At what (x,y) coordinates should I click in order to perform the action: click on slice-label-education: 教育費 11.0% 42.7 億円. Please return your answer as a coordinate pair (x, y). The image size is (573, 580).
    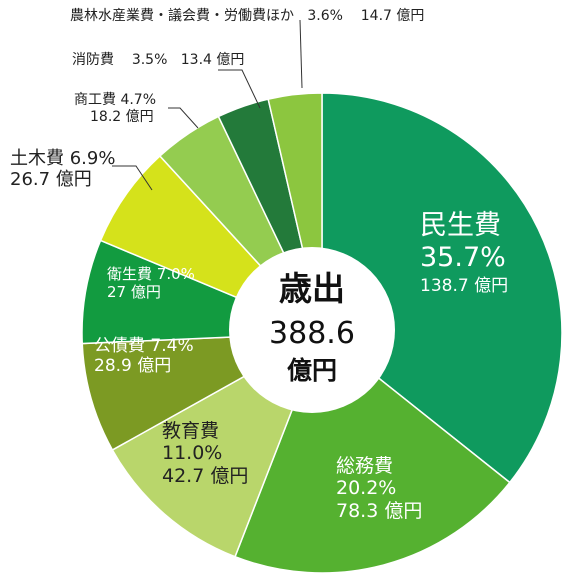
    Looking at the image, I should click on (205, 453).